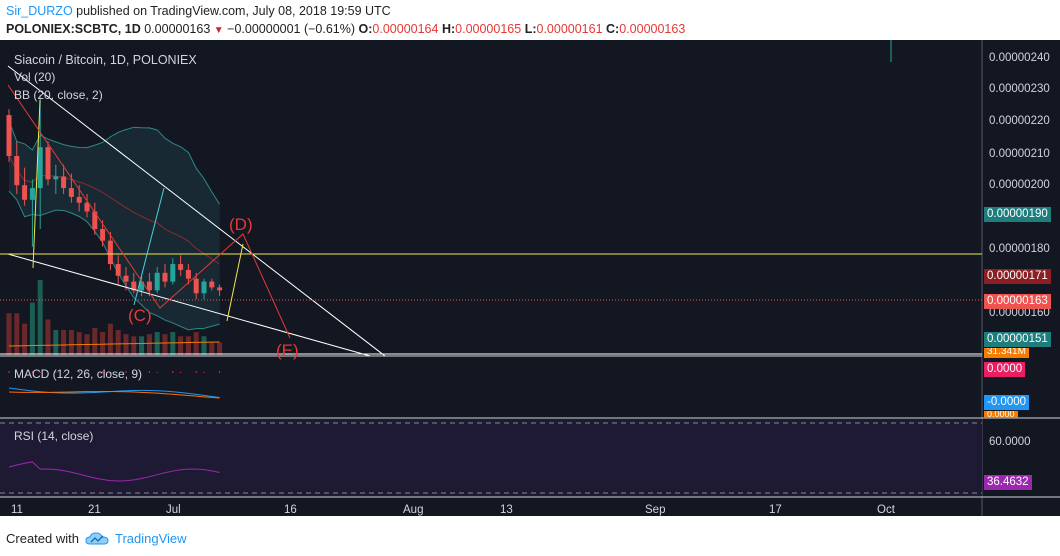 The width and height of the screenshot is (1060, 556). I want to click on volume-tag: 31.341M, so click(1006, 353).